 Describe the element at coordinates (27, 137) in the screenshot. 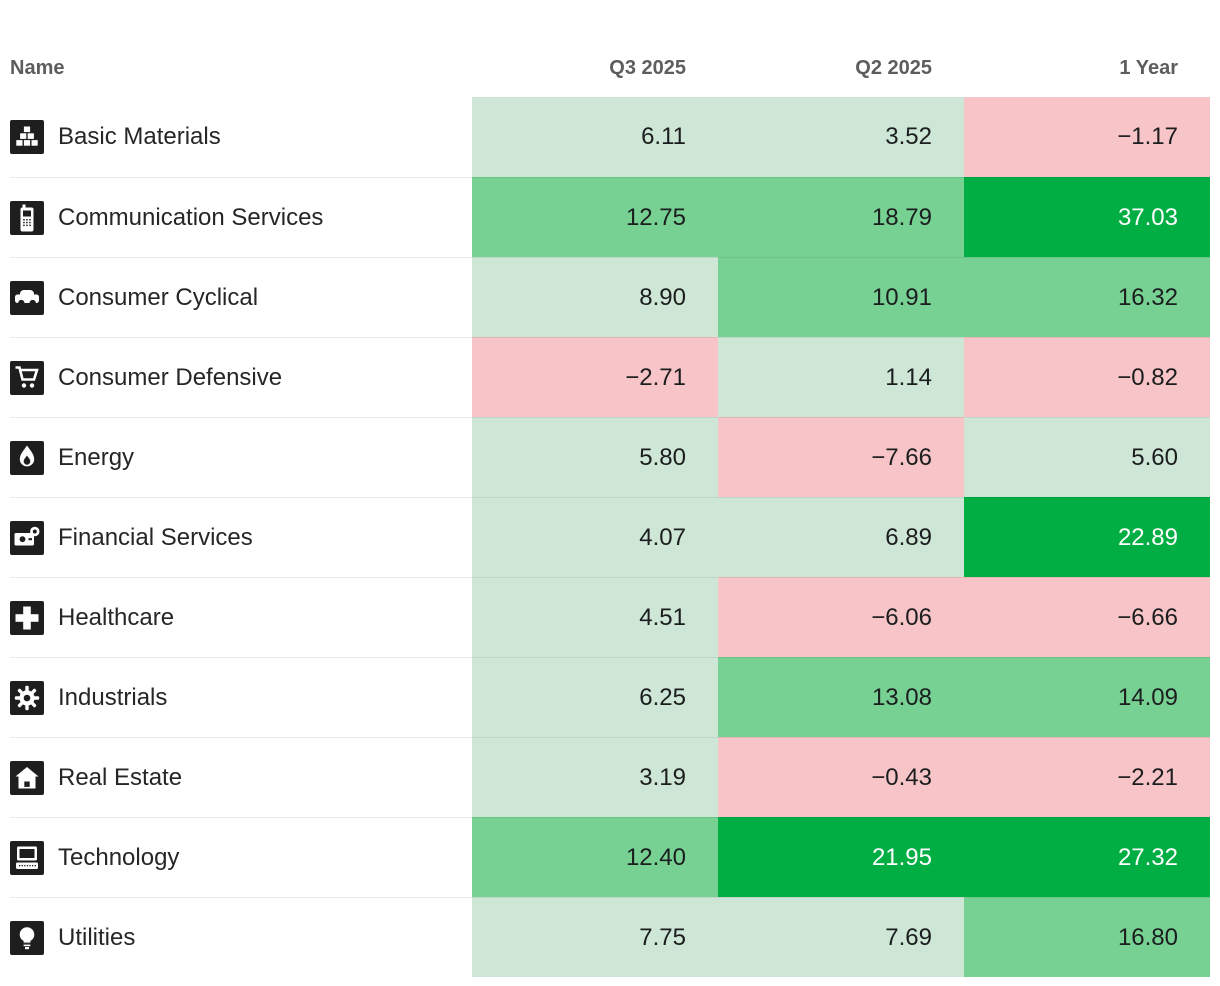

I see `basic-materials-icon` at that location.